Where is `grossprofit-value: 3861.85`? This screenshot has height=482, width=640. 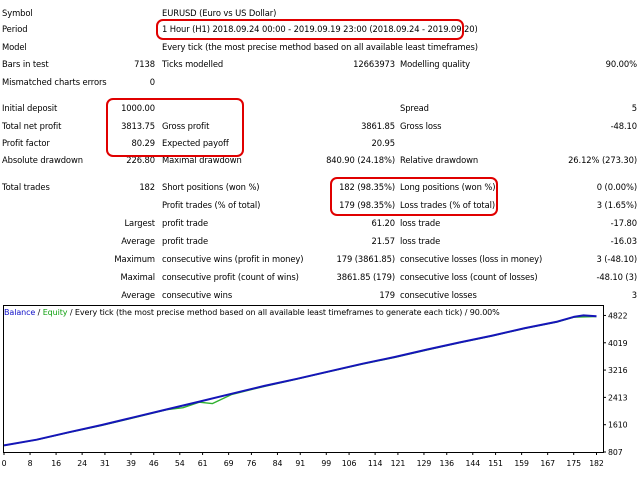 grossprofit-value: 3861.85 is located at coordinates (378, 126).